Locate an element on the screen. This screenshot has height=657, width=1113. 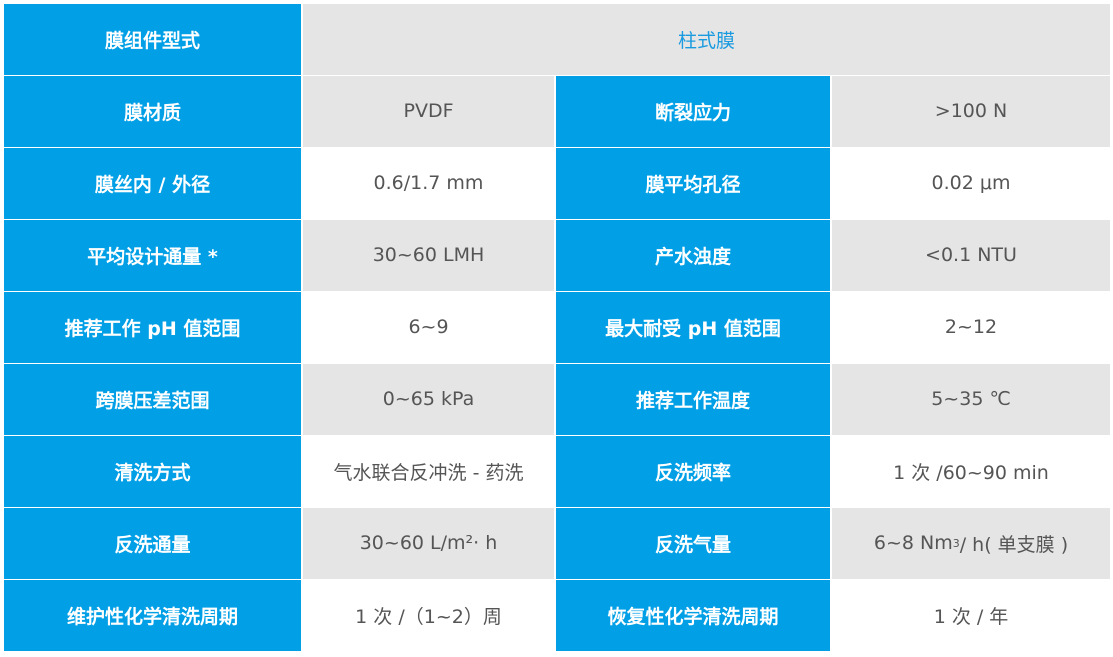
label-cell: 跨膜压差范围 is located at coordinates (152, 399).